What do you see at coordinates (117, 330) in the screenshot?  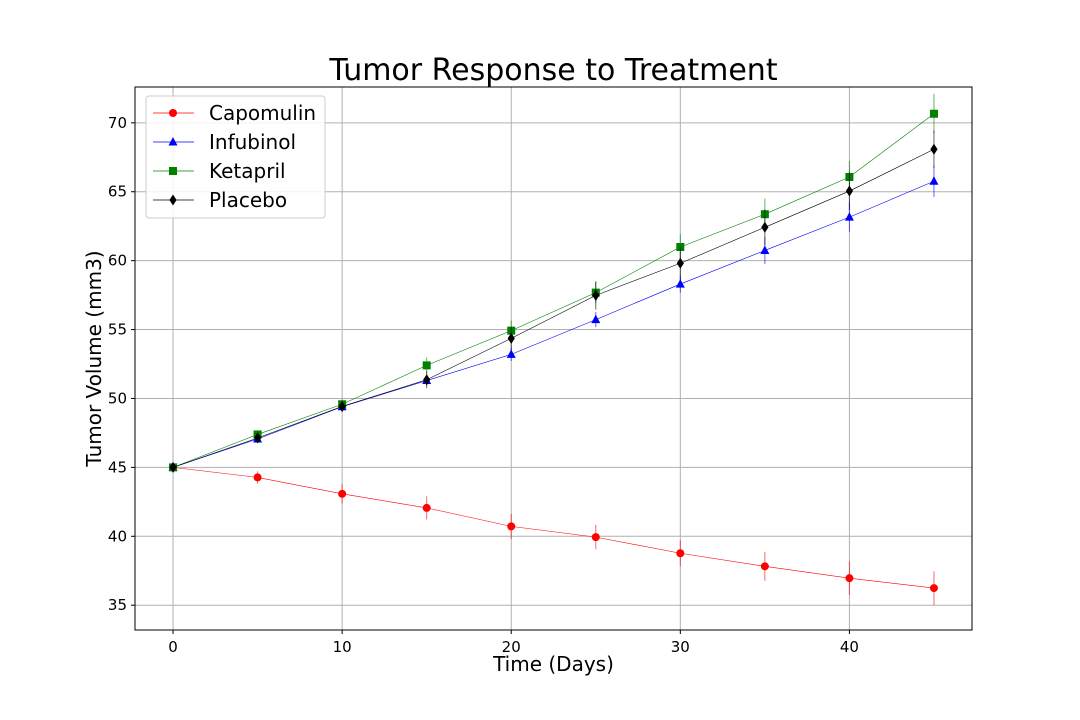 I see `y-tick-label: 55` at bounding box center [117, 330].